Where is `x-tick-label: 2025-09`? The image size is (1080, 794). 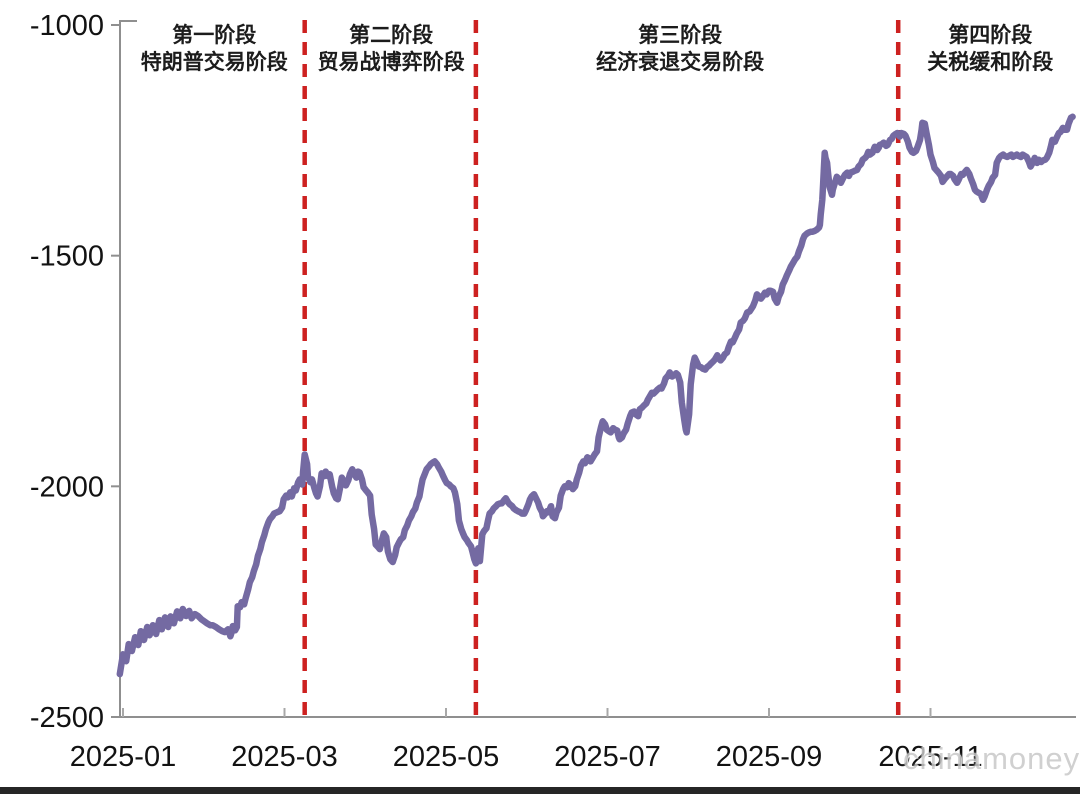 x-tick-label: 2025-09 is located at coordinates (769, 757).